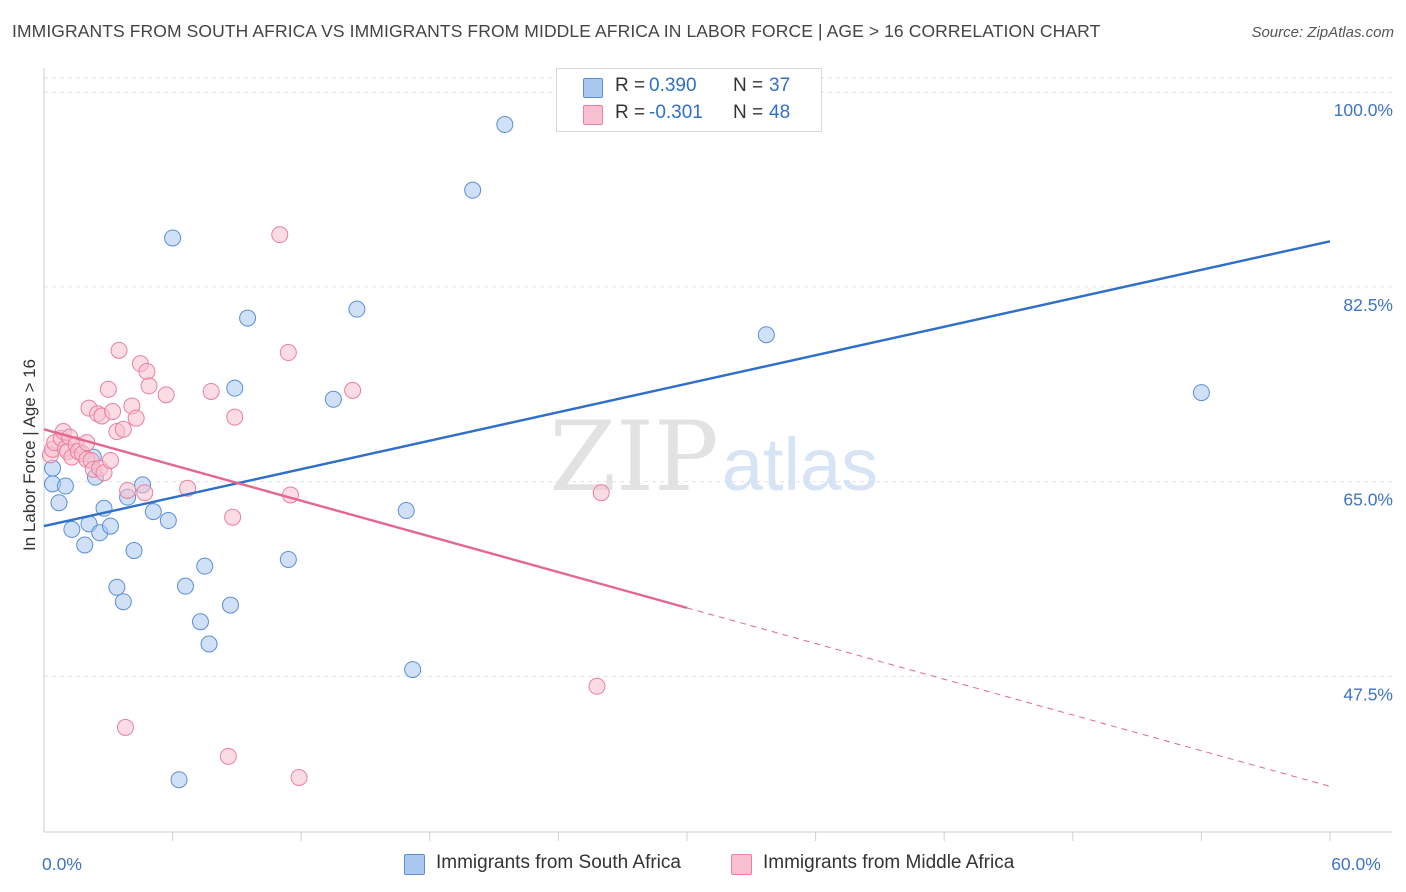 The image size is (1406, 892). I want to click on bottom-legend-swatch-south-africa, so click(414, 864).